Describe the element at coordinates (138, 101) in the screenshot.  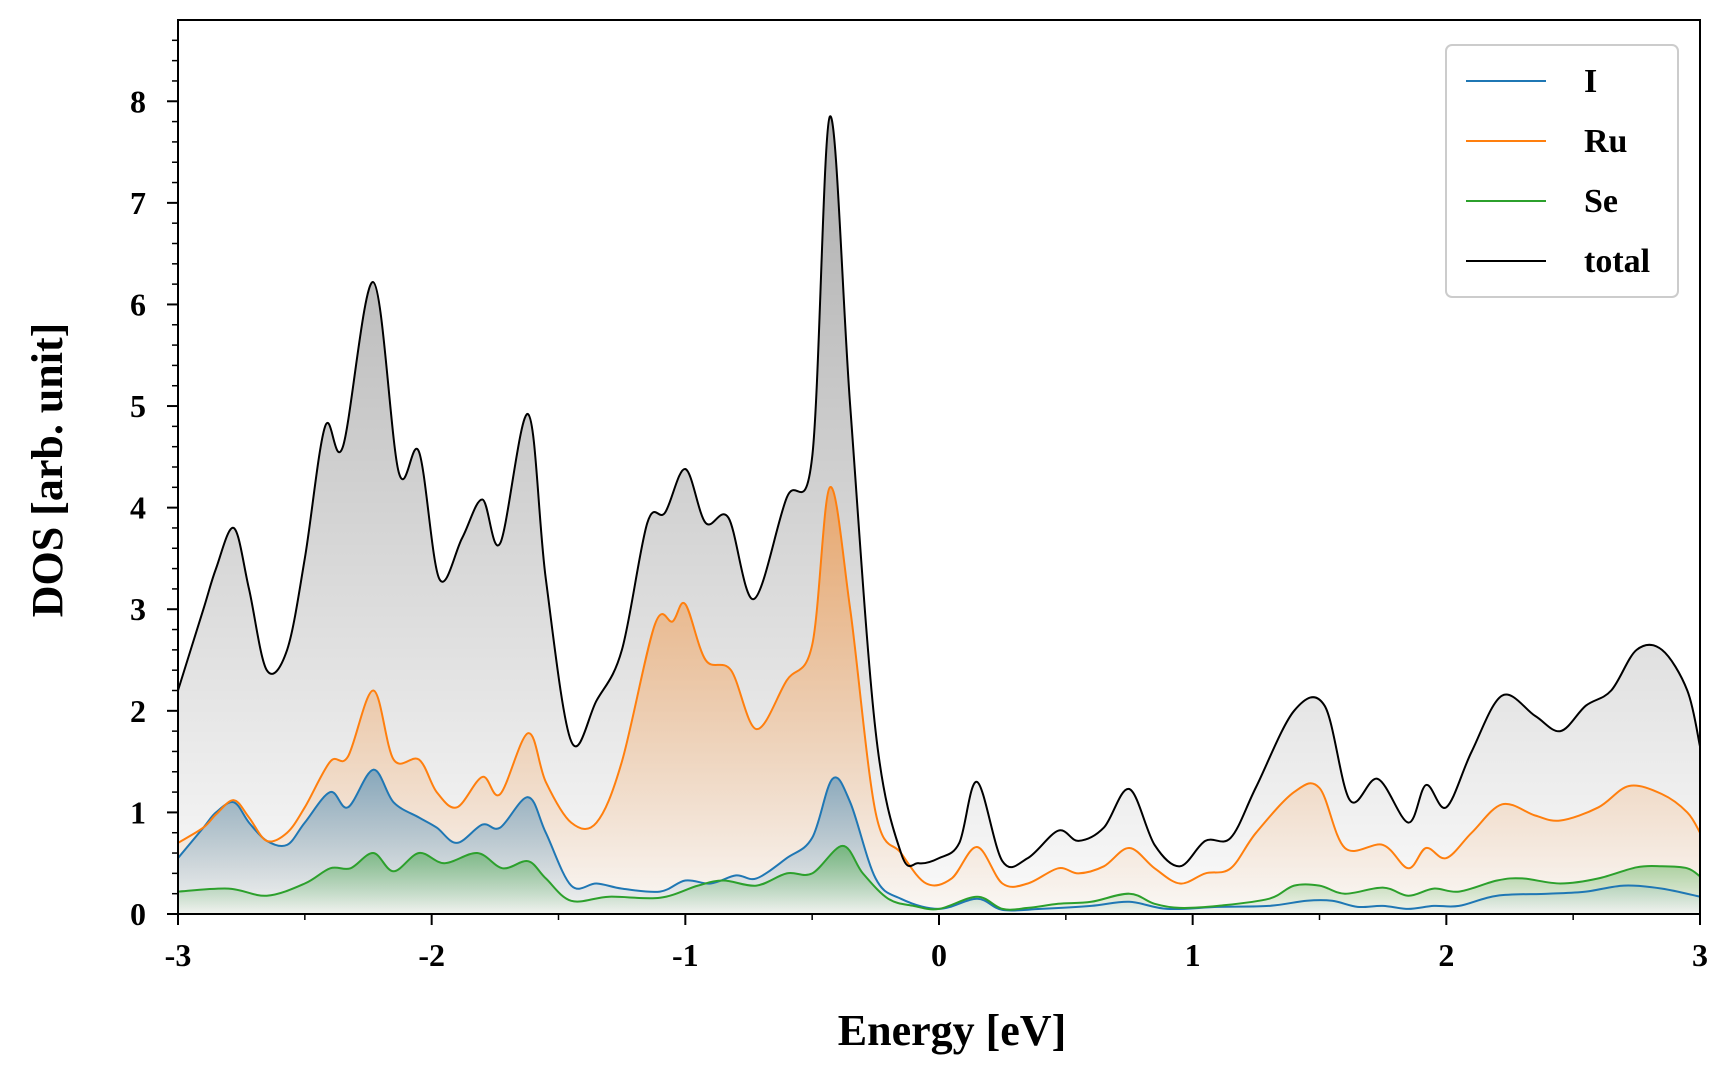
I see `y-tick-label: 8` at that location.